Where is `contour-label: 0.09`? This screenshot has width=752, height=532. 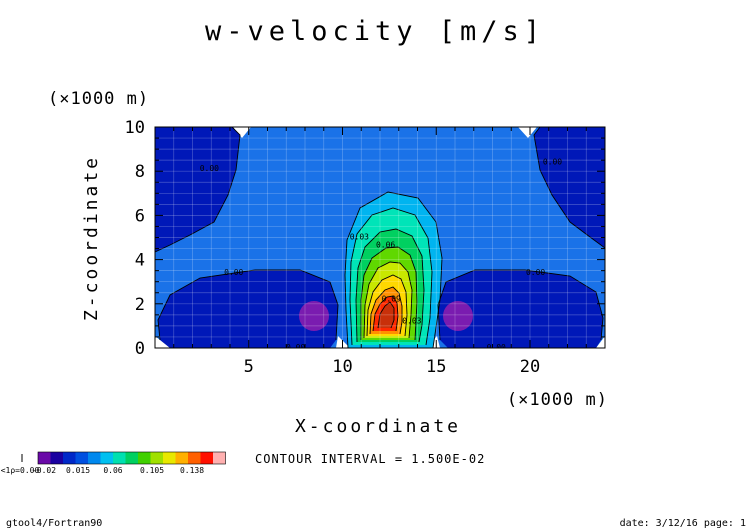
contour-label: 0.09 is located at coordinates (391, 299).